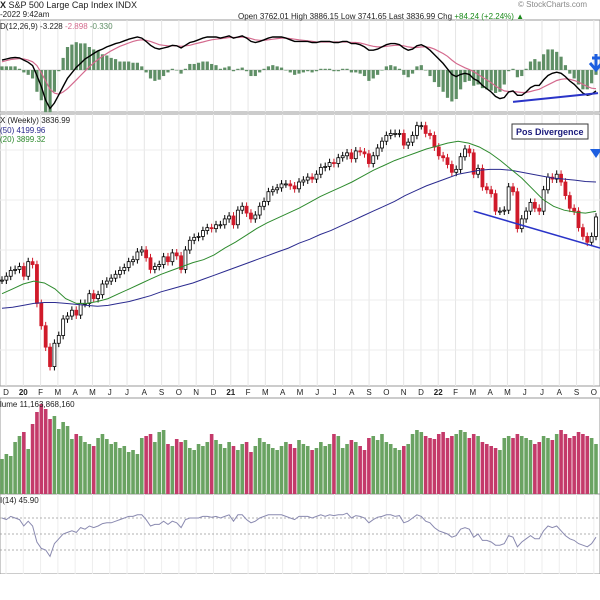 This screenshot has height=600, width=600. What do you see at coordinates (60, 5) in the screenshot?
I see `header-title: S&P 500 Large Cap Index` at bounding box center [60, 5].